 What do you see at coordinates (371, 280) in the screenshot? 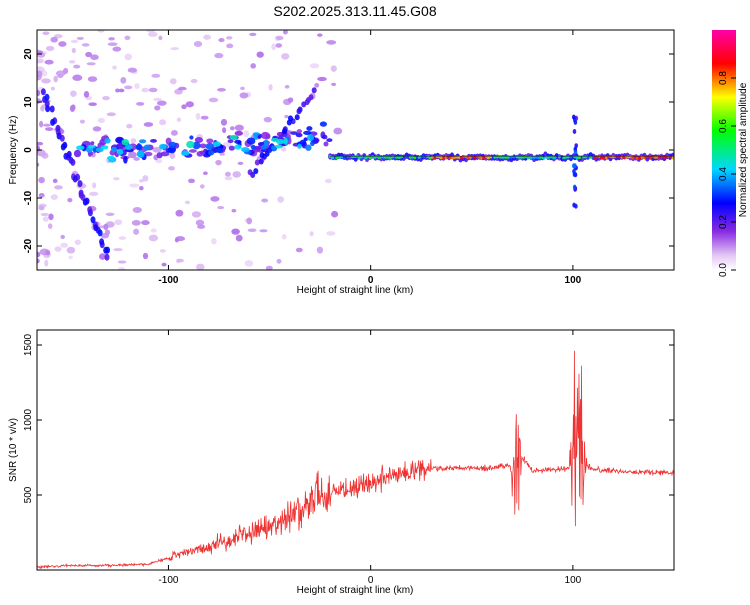
I see `spectrogram-xtick-label: 0` at bounding box center [371, 280].